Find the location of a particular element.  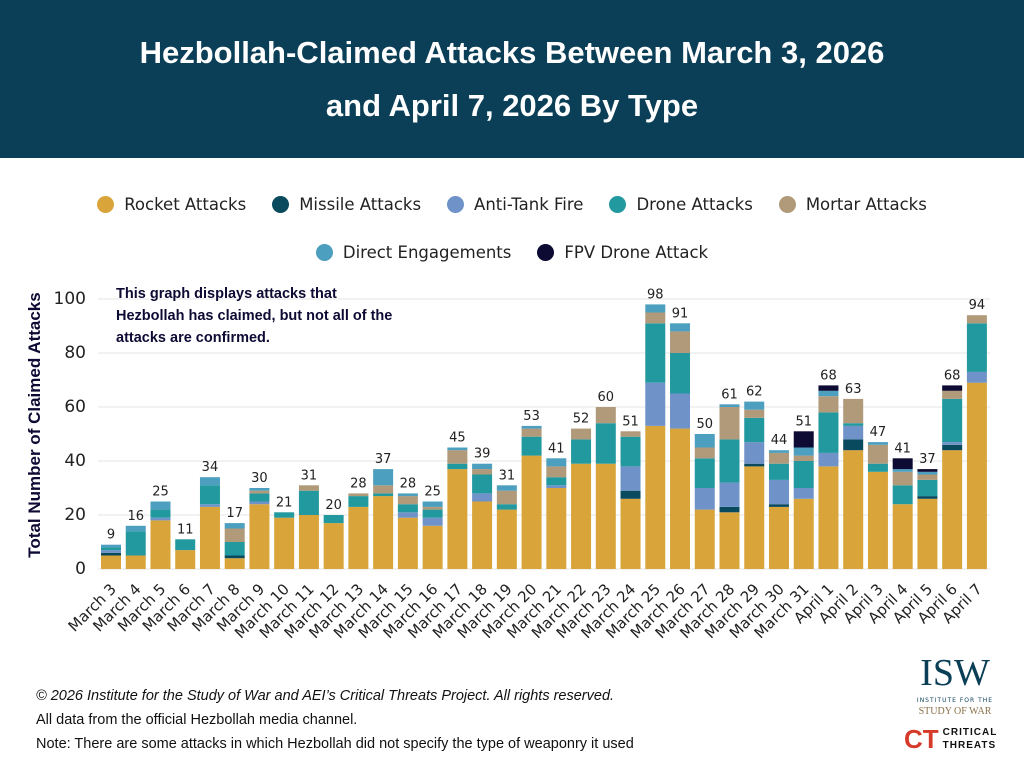

legend-label: Rocket Attacks is located at coordinates (185, 204).